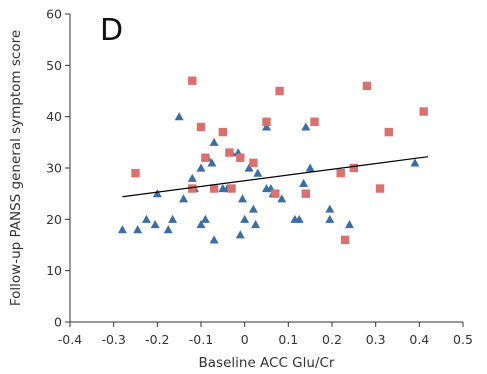 This screenshot has height=374, width=487. Describe the element at coordinates (288, 339) in the screenshot. I see `x-tick-label: 0.1` at that location.